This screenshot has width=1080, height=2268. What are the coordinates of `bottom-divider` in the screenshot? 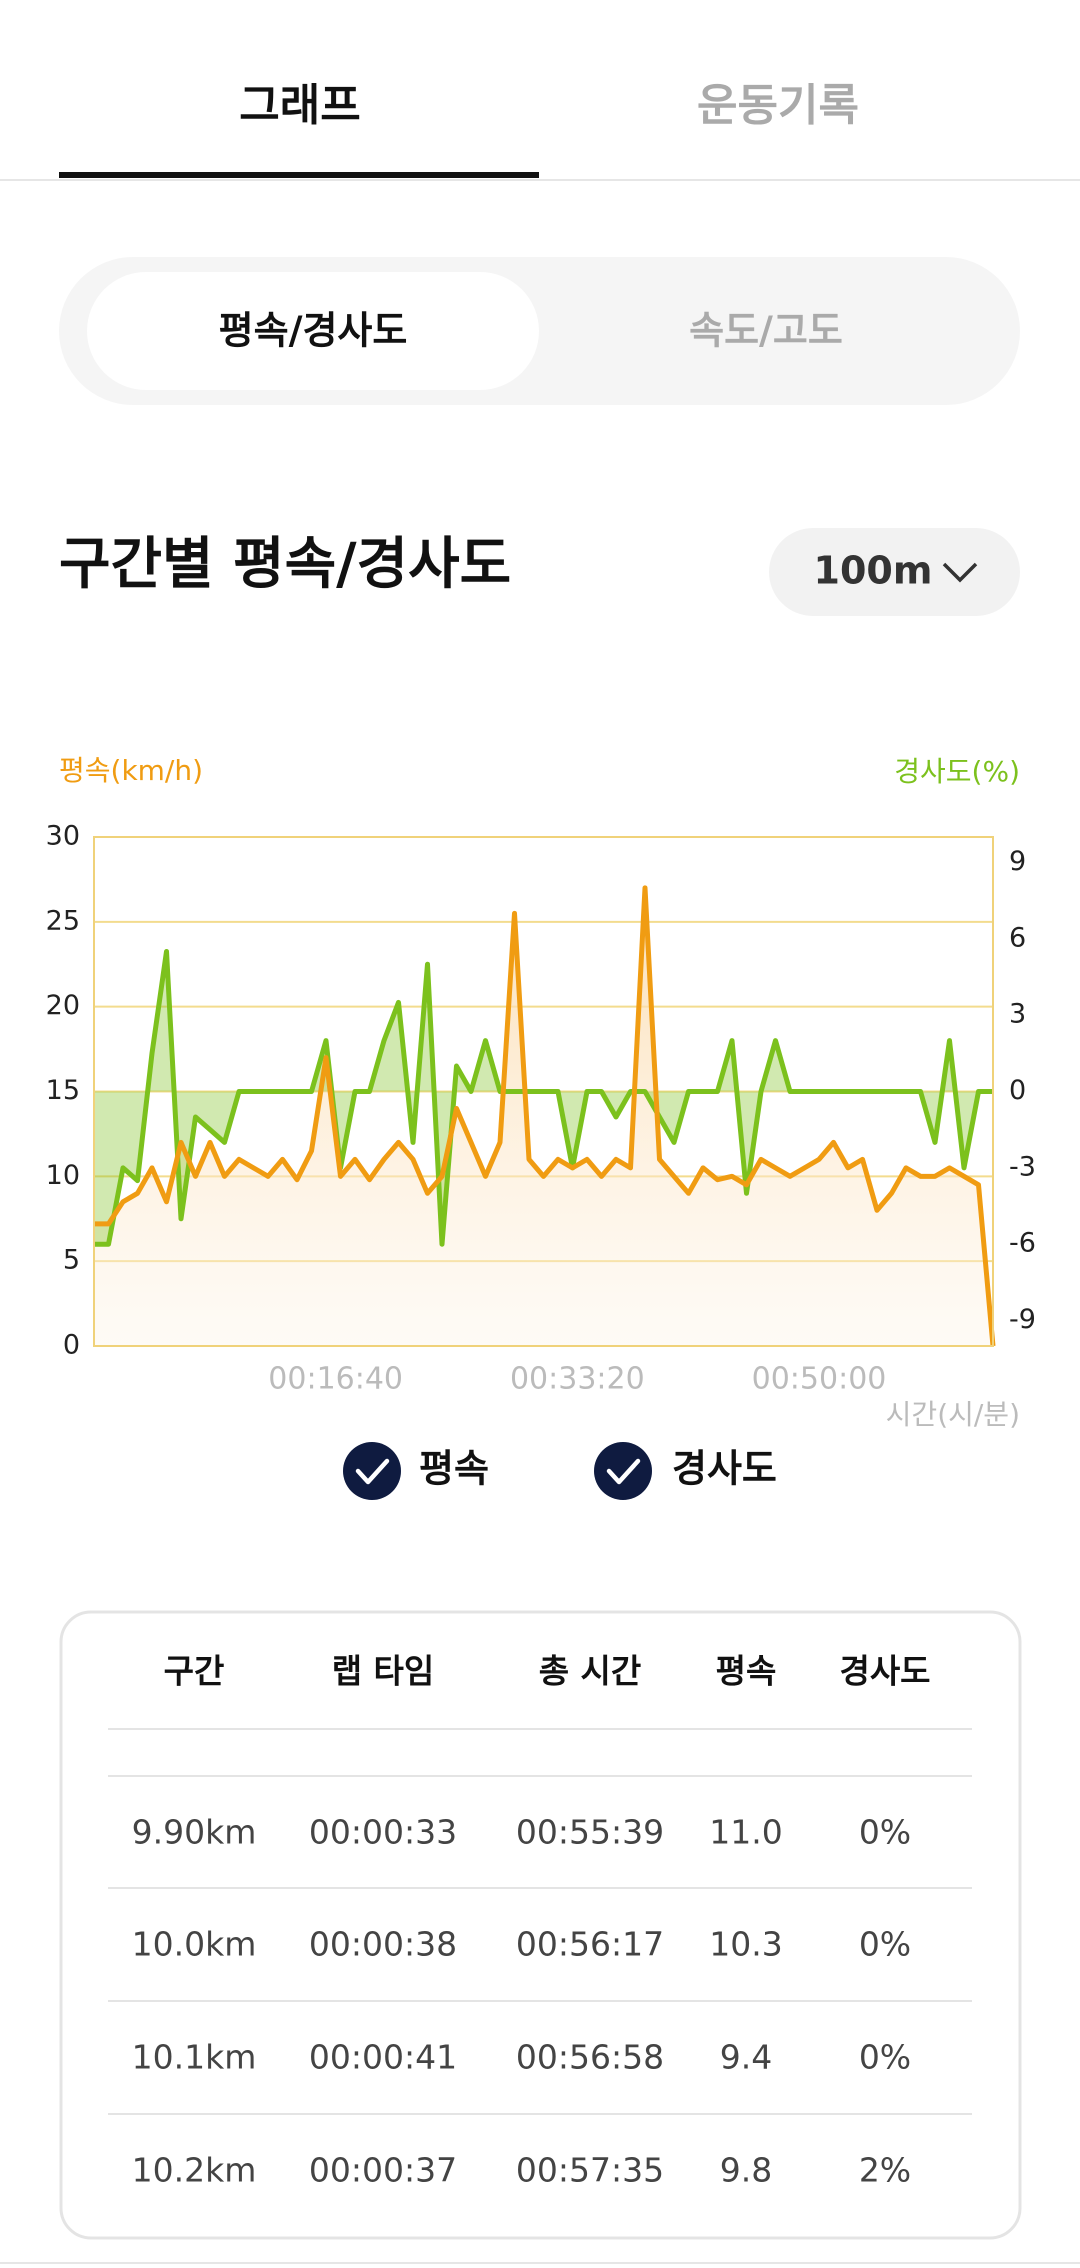 It's located at (540, 2263).